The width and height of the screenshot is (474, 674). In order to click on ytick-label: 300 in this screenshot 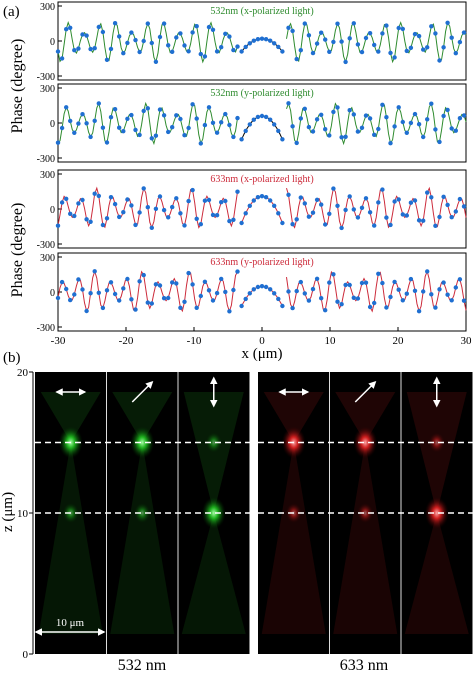, I will do `click(47, 89)`.